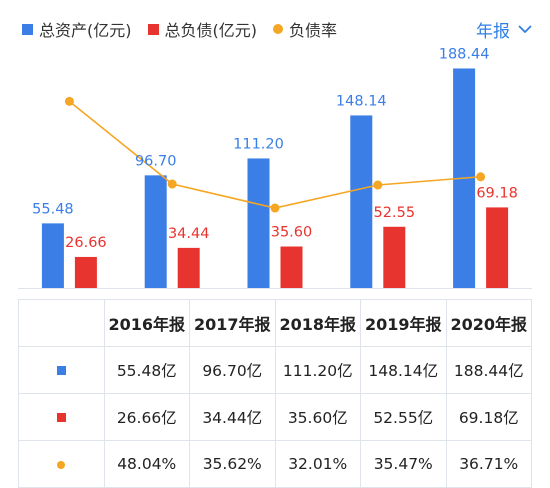 The image size is (550, 488). Describe the element at coordinates (488, 417) in the screenshot. I see `table-cell: 69.18亿` at that location.